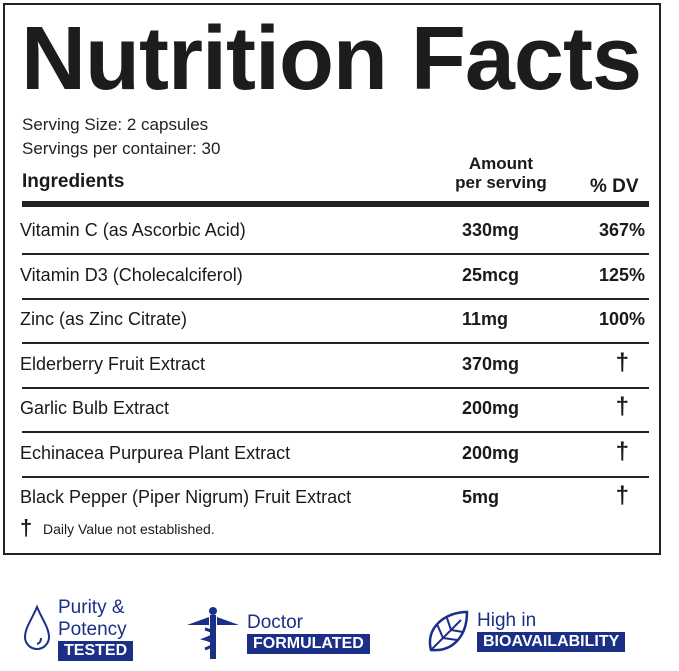 This screenshot has height=671, width=679. What do you see at coordinates (334, 320) in the screenshot?
I see `table-row: Zinc (as Zinc Citrate) 11mg 100%` at bounding box center [334, 320].